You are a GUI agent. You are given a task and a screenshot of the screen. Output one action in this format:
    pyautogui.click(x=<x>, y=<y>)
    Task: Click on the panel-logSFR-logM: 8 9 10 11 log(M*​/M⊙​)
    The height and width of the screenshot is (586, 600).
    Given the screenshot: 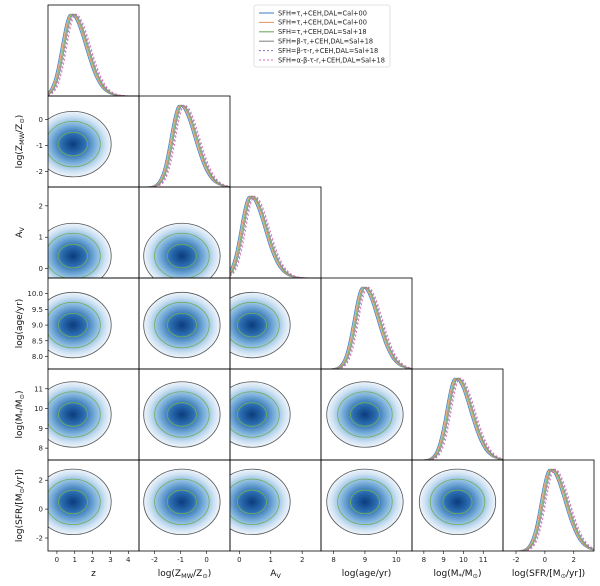 What is the action you would take?
    pyautogui.click(x=457, y=519)
    